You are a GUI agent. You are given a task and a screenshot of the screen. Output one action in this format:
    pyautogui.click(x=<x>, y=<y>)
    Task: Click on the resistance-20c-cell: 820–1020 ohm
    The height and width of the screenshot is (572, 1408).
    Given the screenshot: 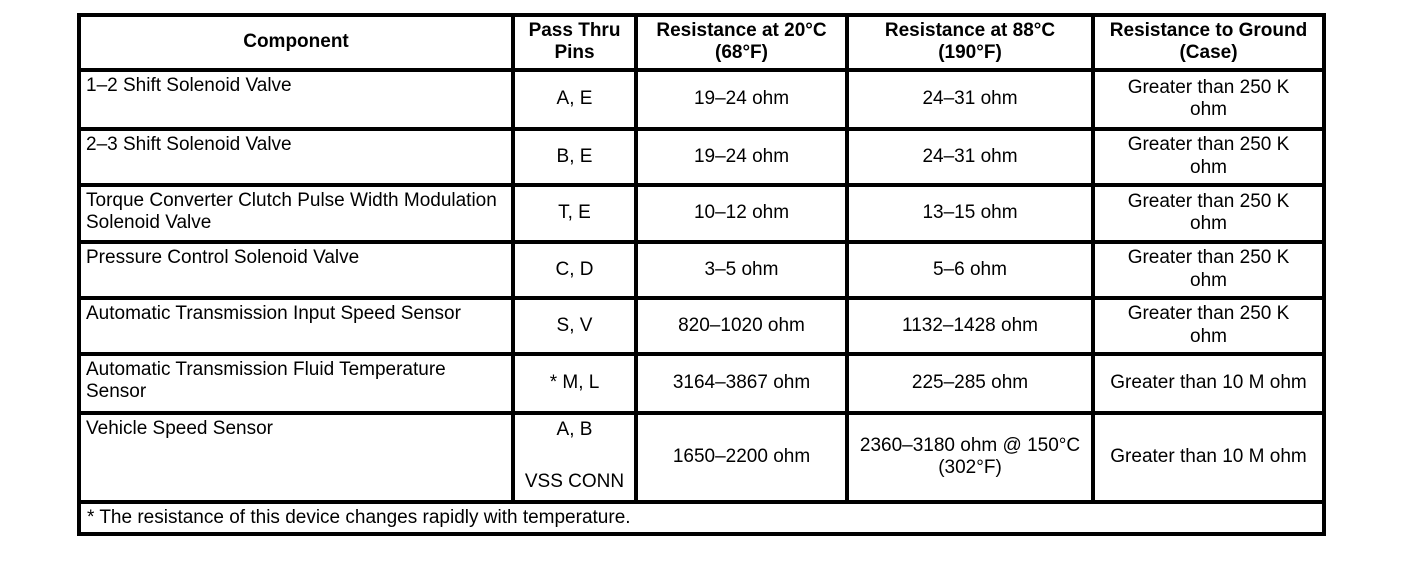 What is the action you would take?
    pyautogui.click(x=741, y=325)
    